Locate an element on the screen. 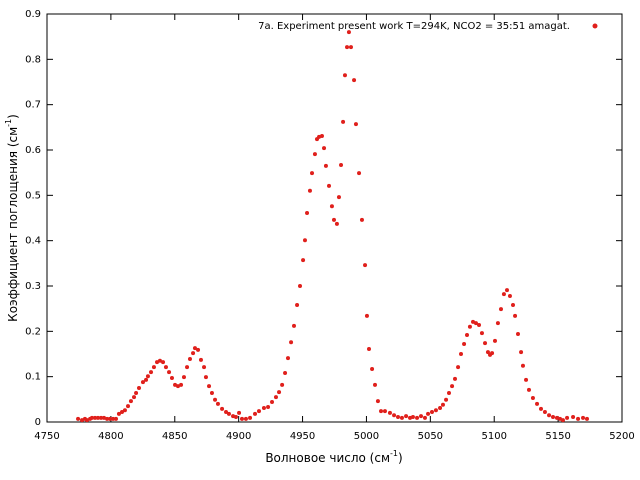 This screenshot has width=640, height=480. y-tick-label: 0.9 is located at coordinates (33, 14).